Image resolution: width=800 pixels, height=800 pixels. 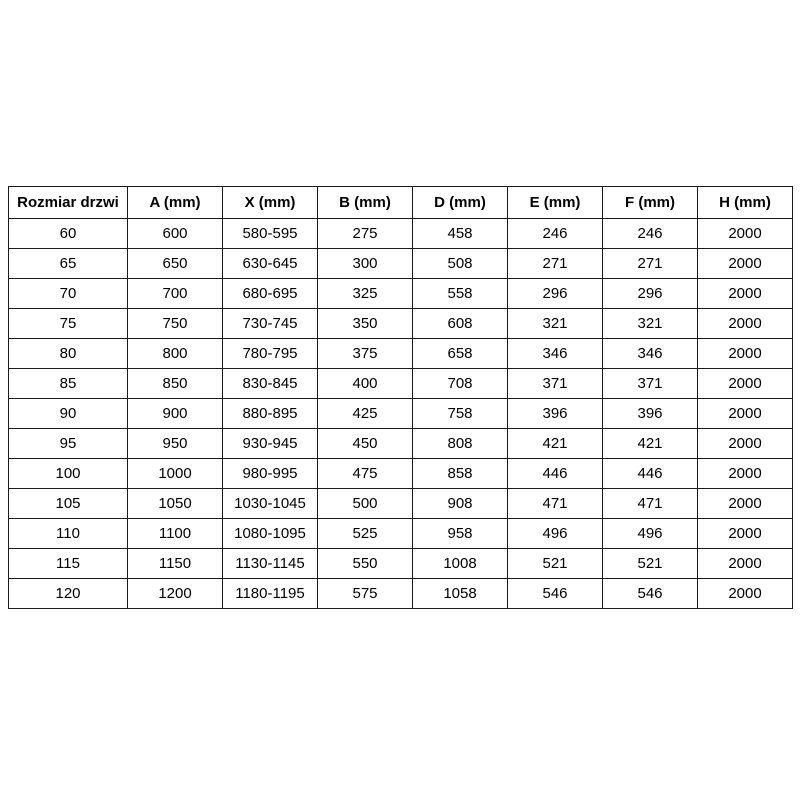 What do you see at coordinates (460, 503) in the screenshot?
I see `table-cell-d-mm: 908` at bounding box center [460, 503].